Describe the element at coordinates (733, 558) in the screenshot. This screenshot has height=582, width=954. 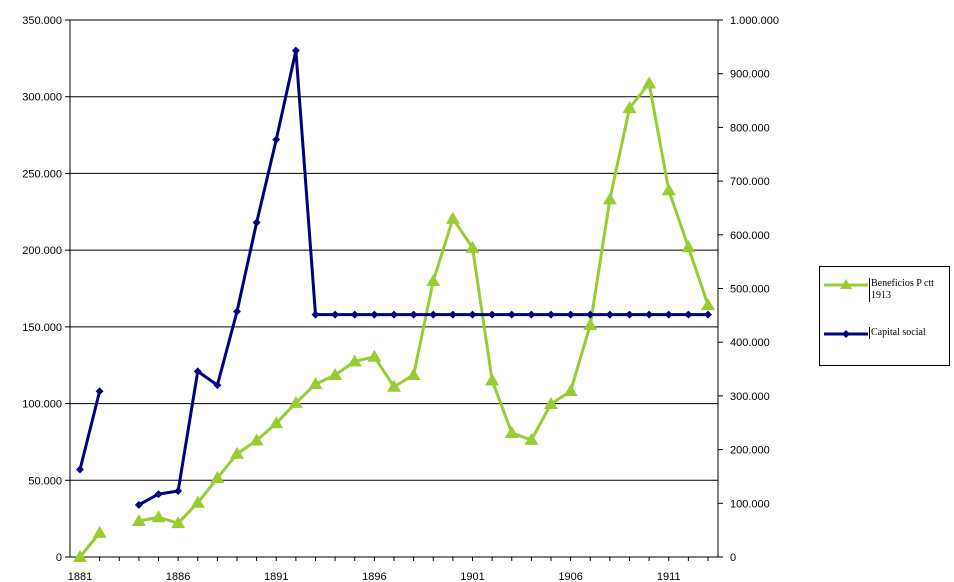
I see `right-tick-label: 0` at that location.